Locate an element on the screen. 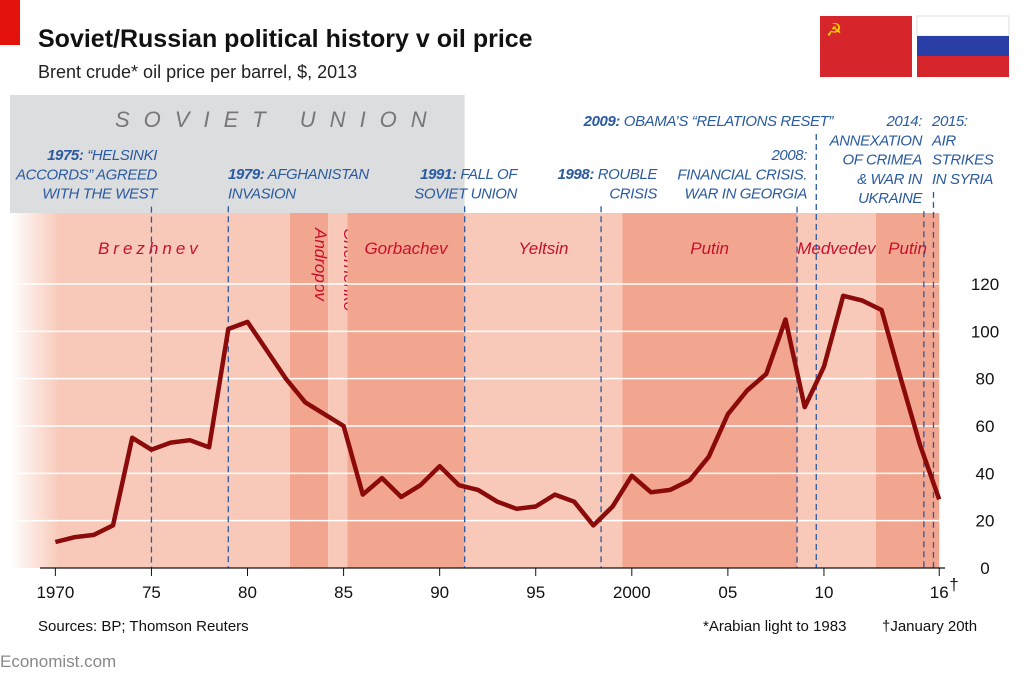  event-text: ACCORDS” AGREED is located at coordinates (86, 174).